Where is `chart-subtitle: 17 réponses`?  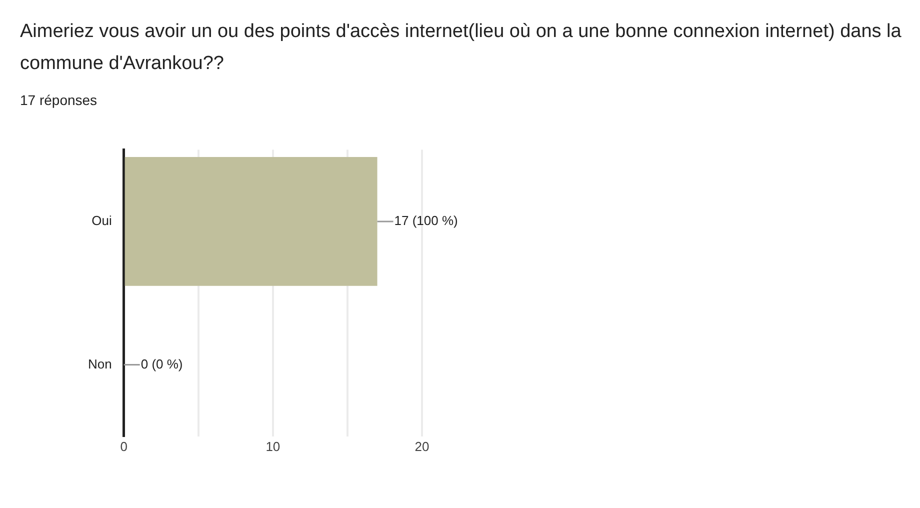
chart-subtitle: 17 réponses is located at coordinates (59, 100).